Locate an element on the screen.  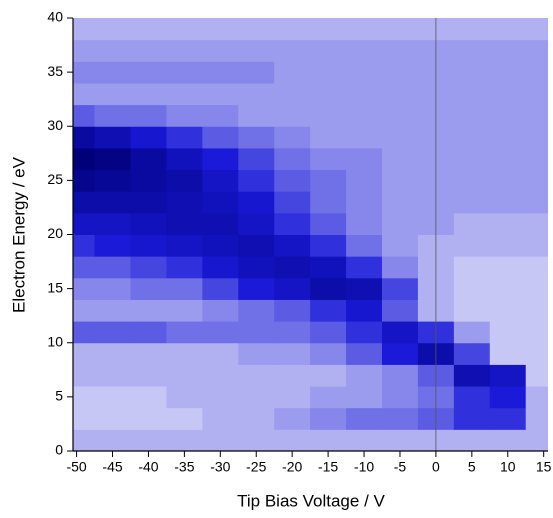
x-tick-label: -35 is located at coordinates (184, 467).